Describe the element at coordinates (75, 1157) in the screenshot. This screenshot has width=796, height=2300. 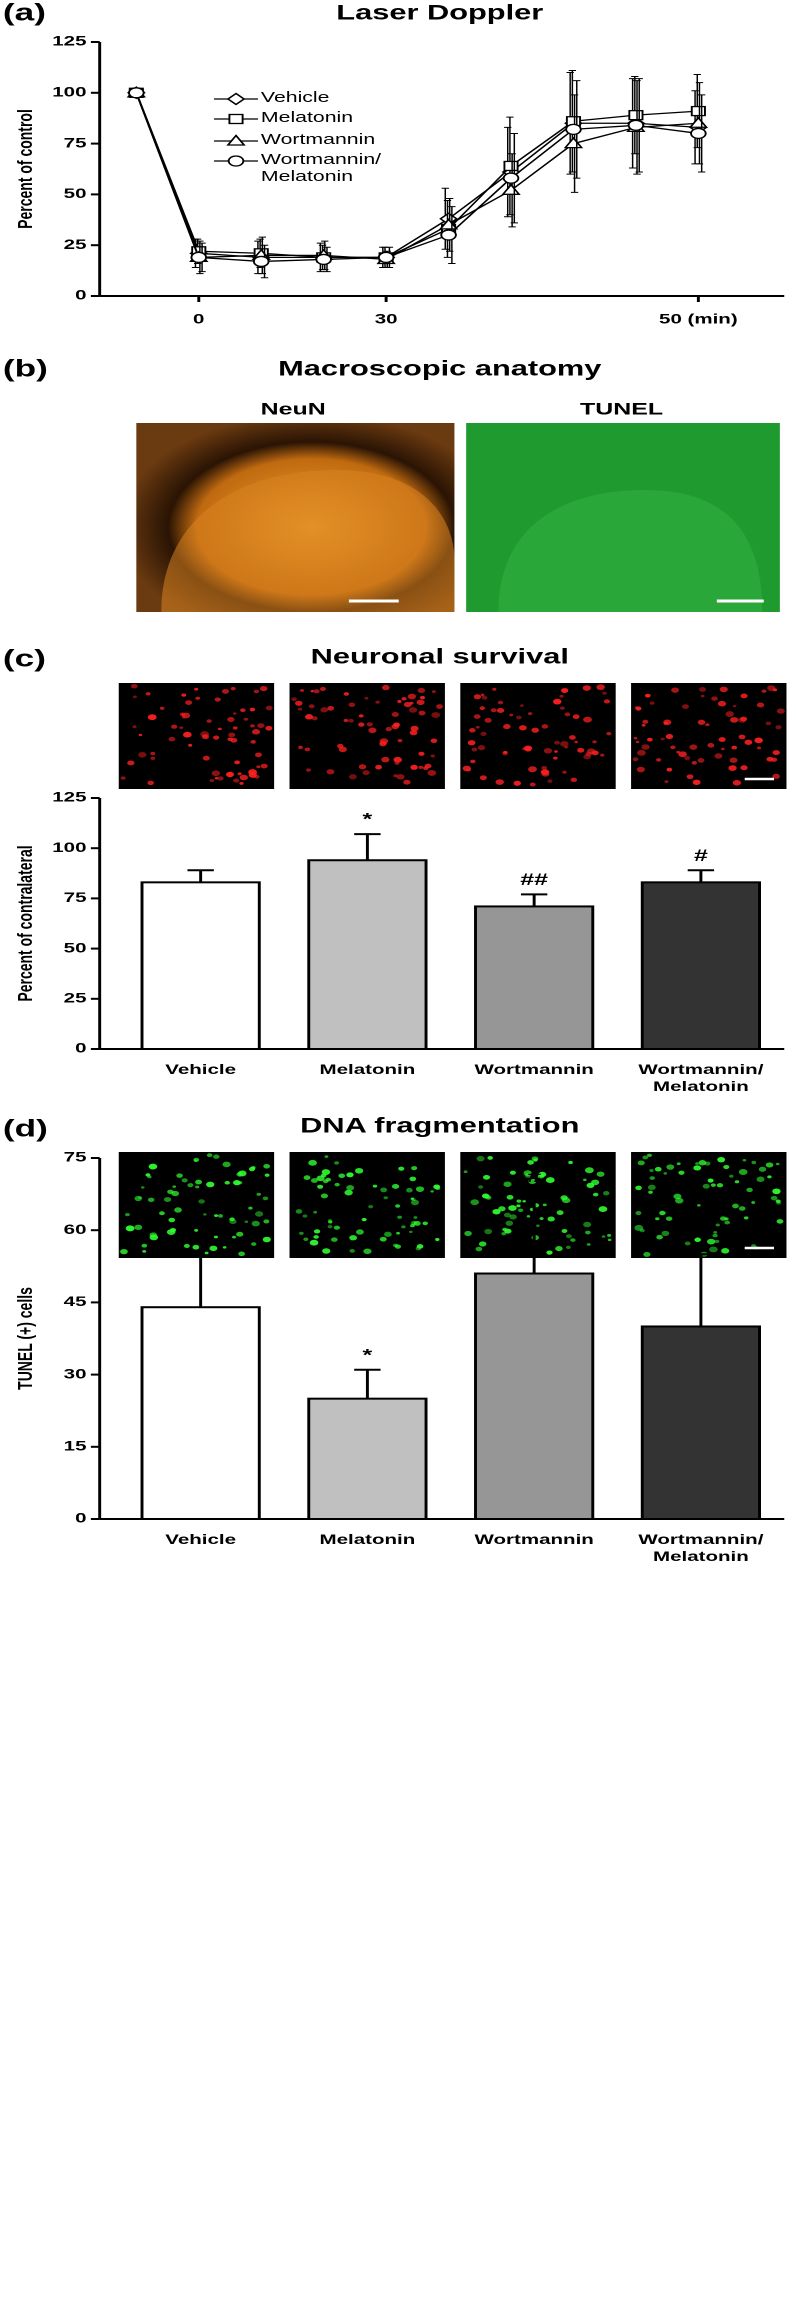
I see `y-tick-label: 75` at that location.